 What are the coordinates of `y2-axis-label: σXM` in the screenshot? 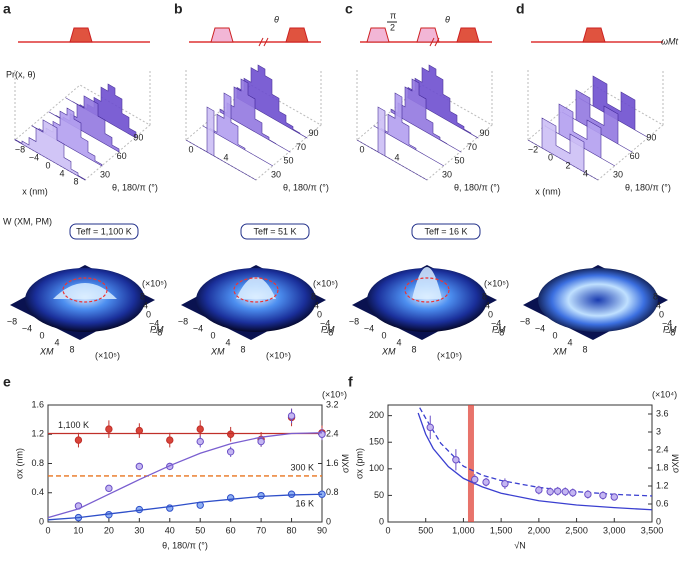 It's located at (345, 463).